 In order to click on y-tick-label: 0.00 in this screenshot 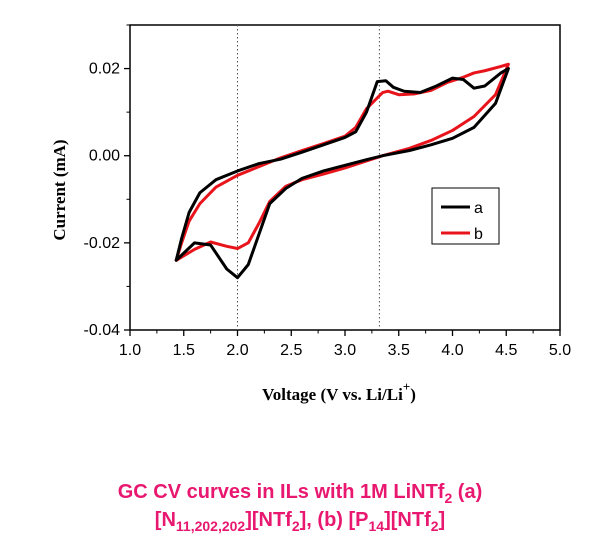, I will do `click(104, 156)`.